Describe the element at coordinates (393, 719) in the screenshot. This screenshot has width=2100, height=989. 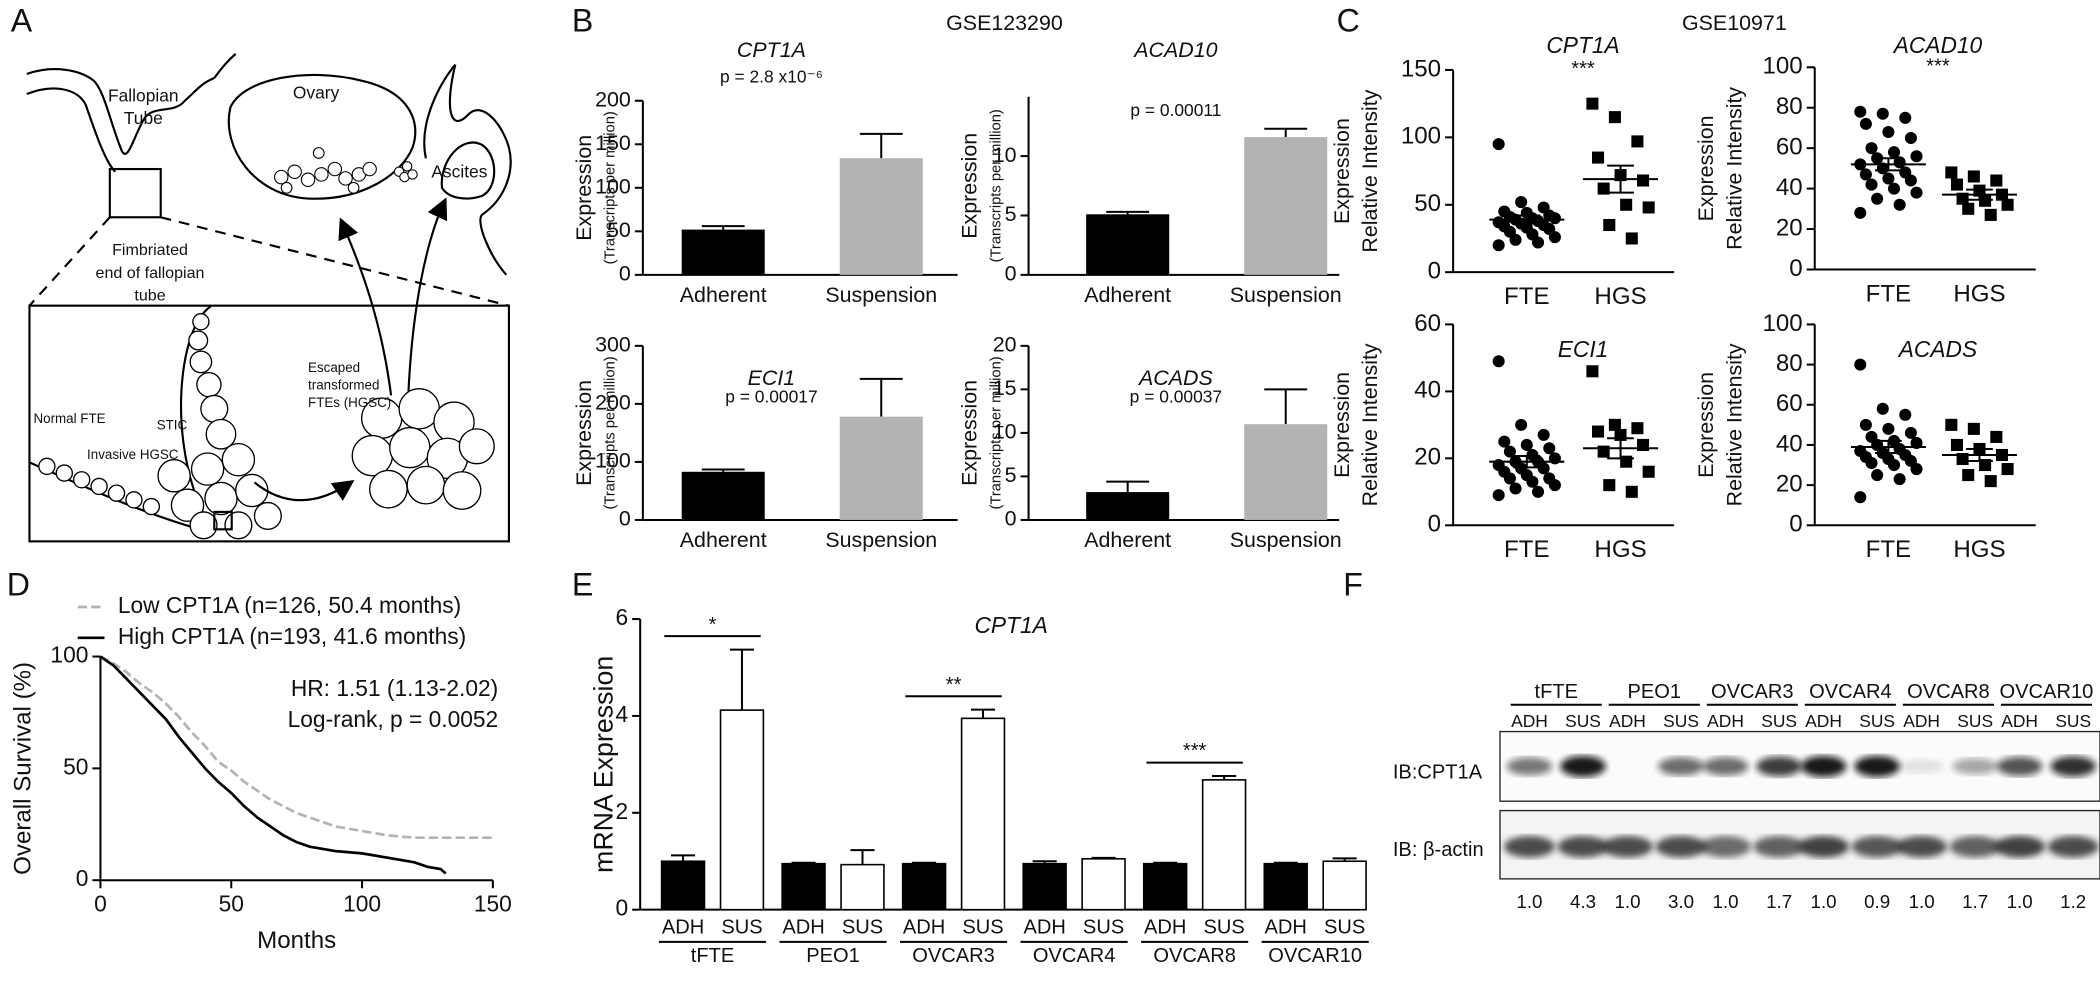
I see `annotation: Log-rank, p = 0.0052` at that location.